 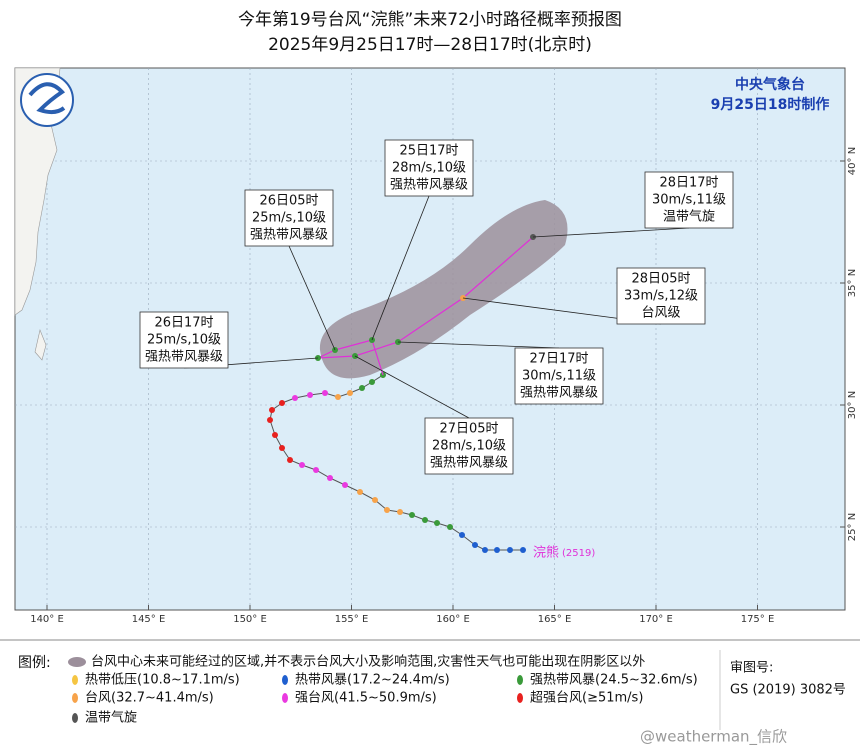 What do you see at coordinates (468, 429) in the screenshot?
I see `forecast-time: 27日05时` at bounding box center [468, 429].